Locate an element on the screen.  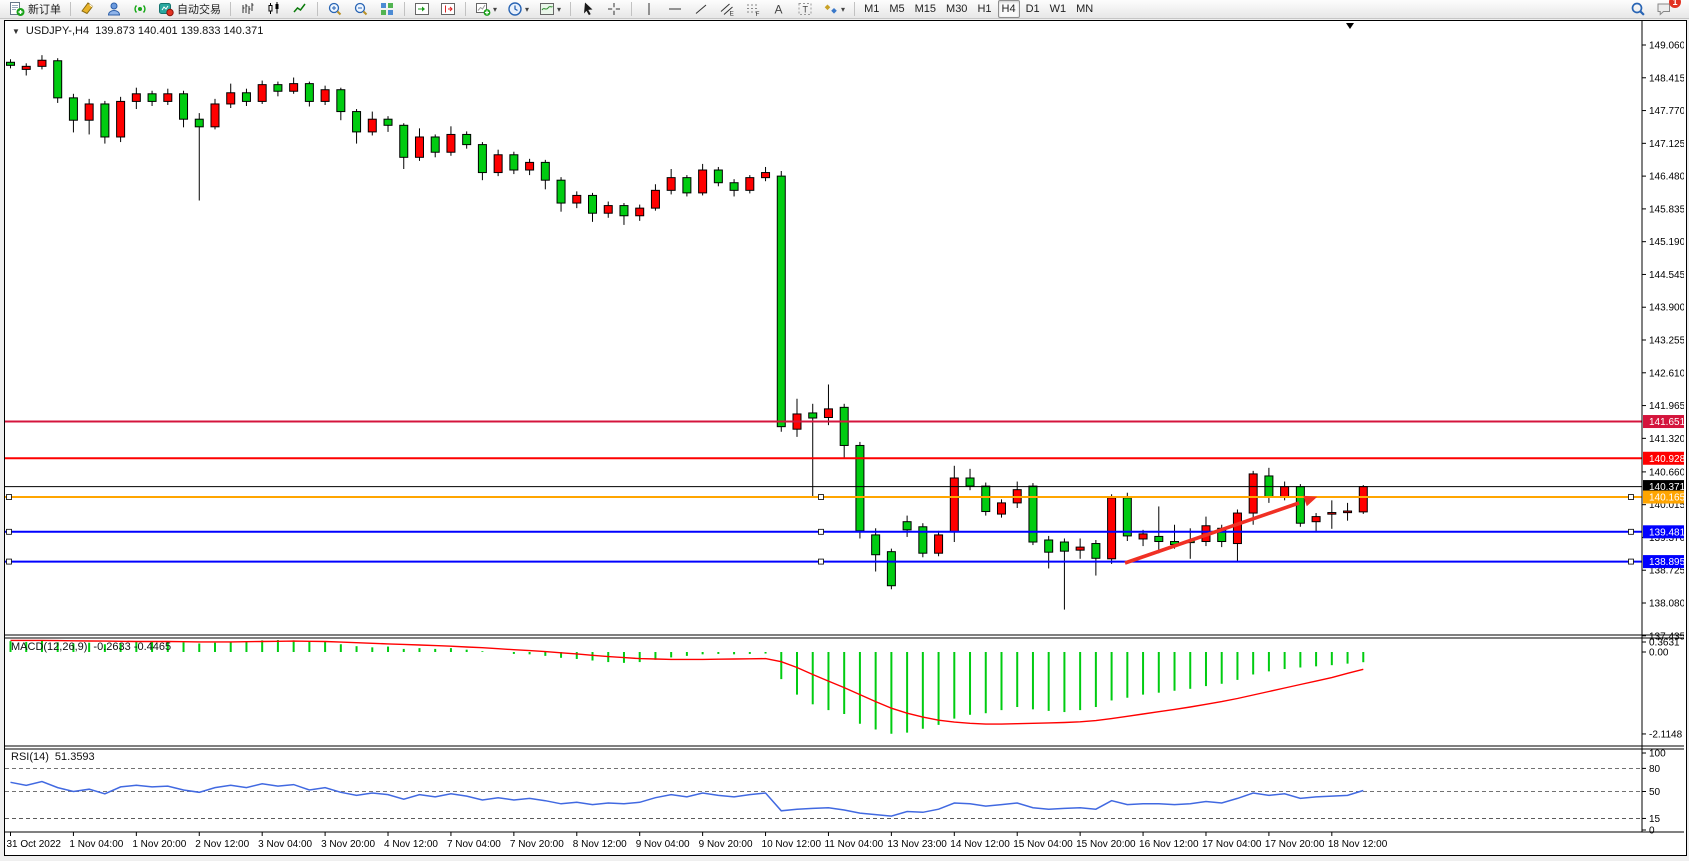
channel-button: E is located at coordinates (727, 9).